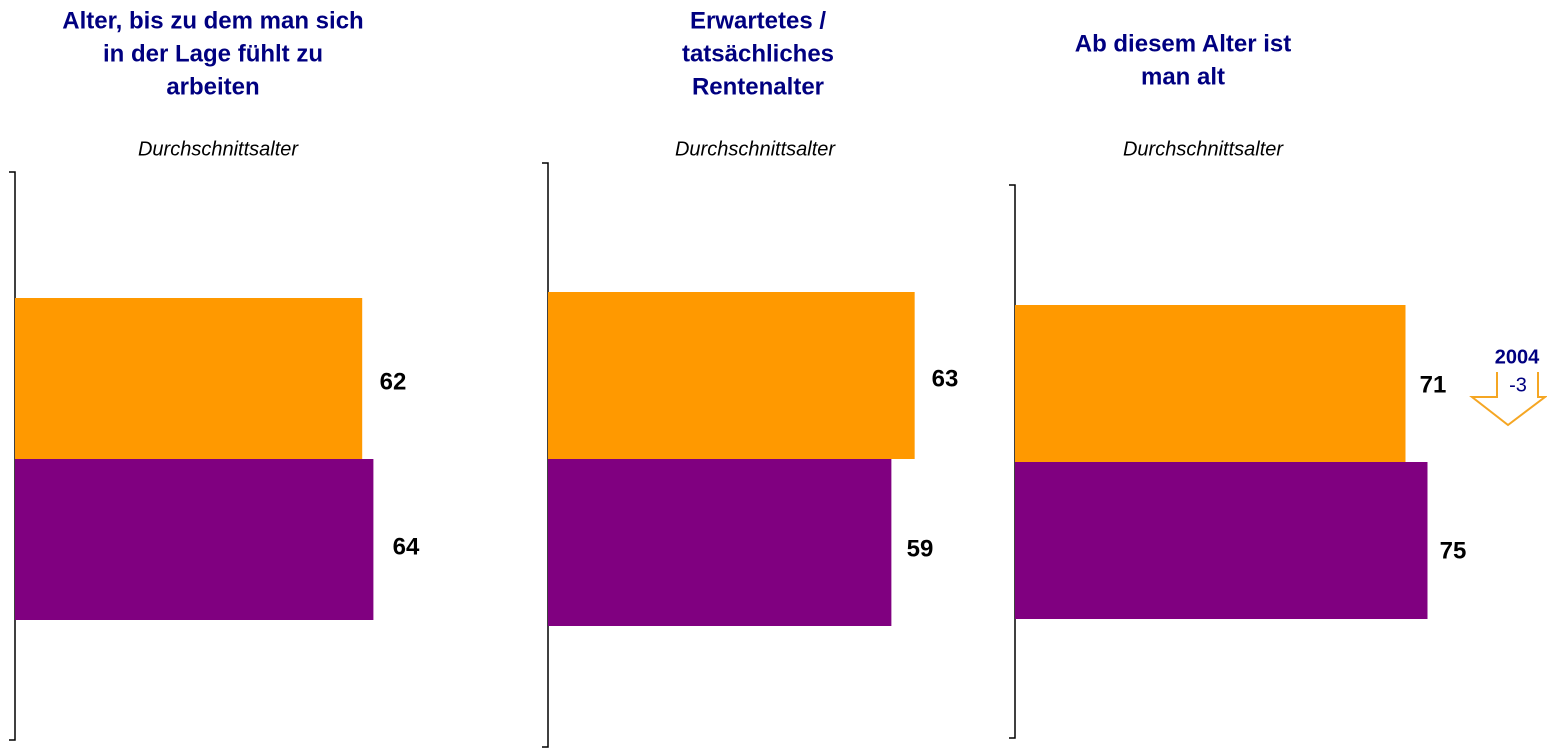 The image size is (1547, 749). Describe the element at coordinates (1433, 384) in the screenshot. I see `value-label: 71` at that location.